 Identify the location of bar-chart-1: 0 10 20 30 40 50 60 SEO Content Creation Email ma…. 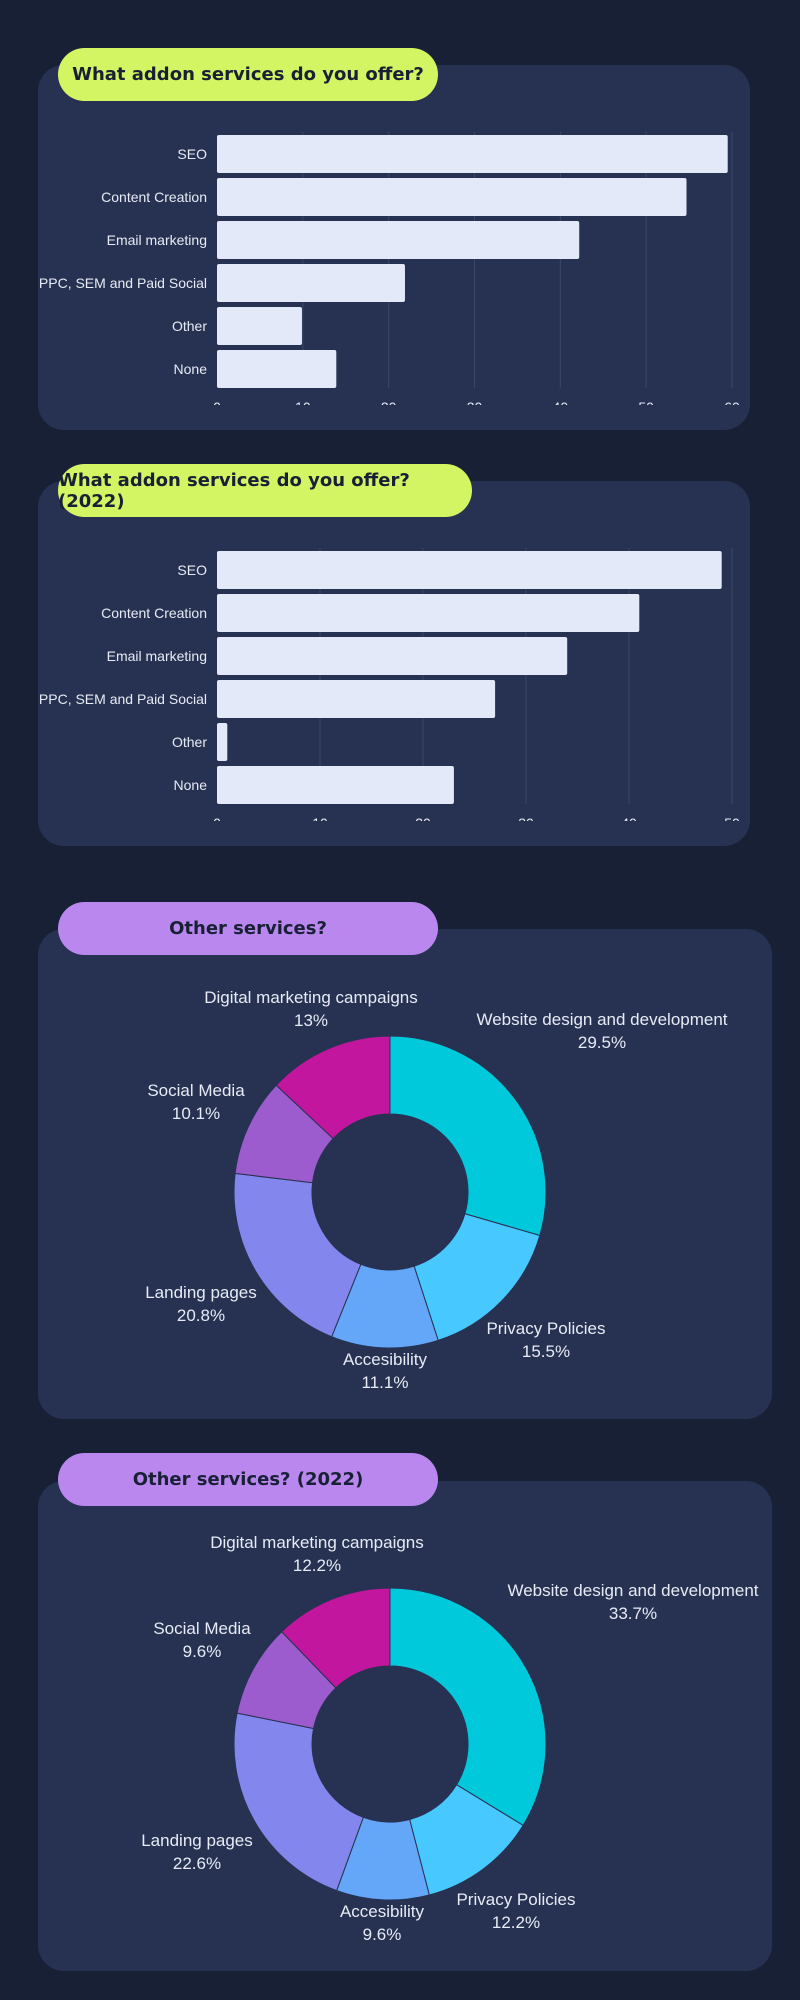
(389, 268).